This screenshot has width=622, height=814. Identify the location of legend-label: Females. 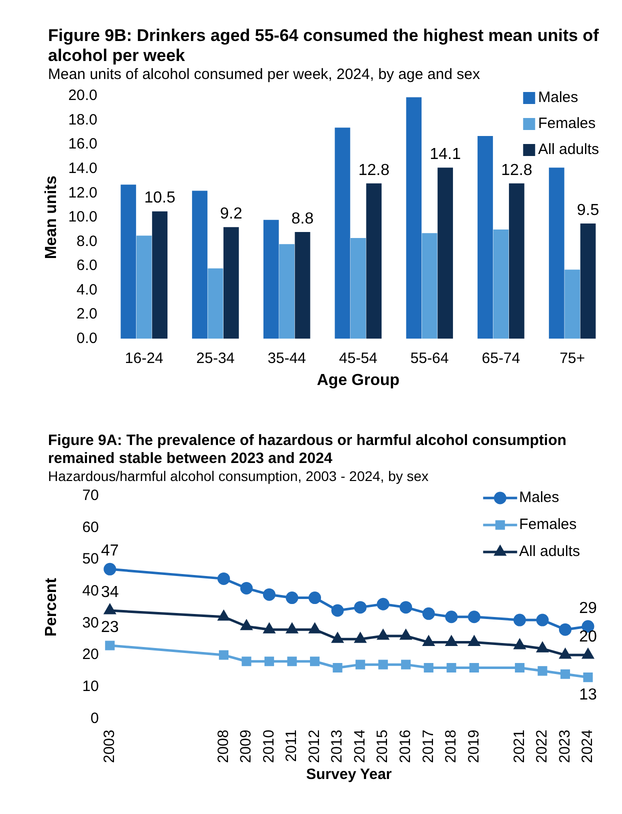
(567, 123).